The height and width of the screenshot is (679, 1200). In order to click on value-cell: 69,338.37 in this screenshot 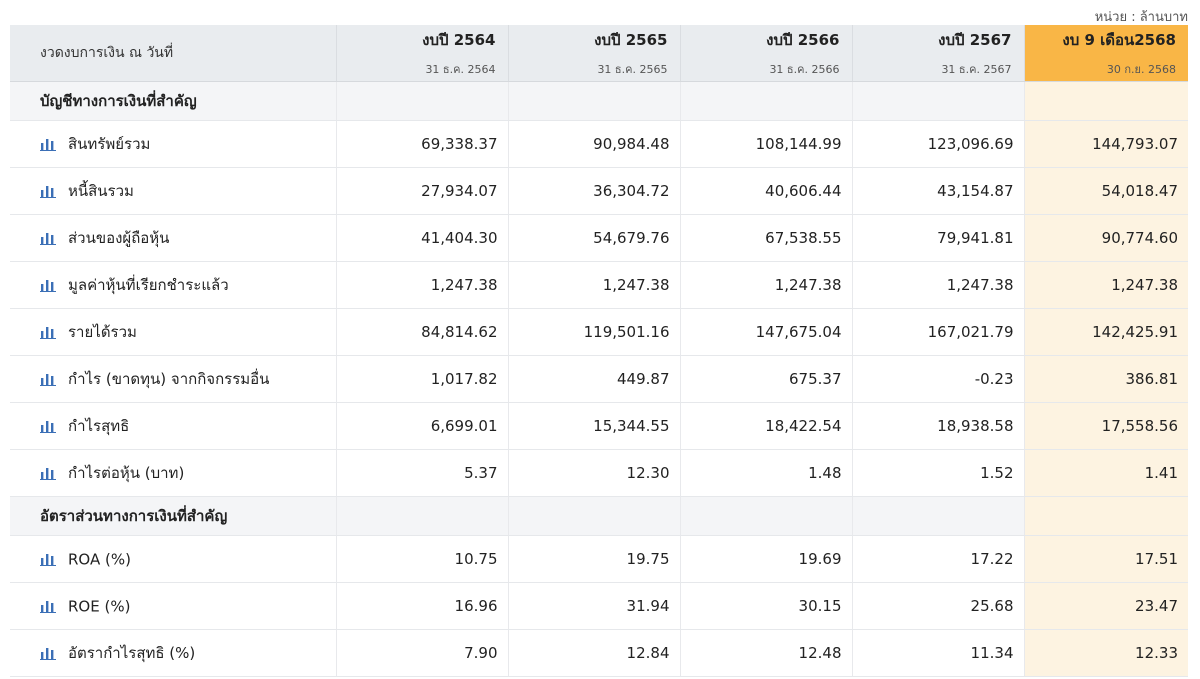, I will do `click(422, 144)`.